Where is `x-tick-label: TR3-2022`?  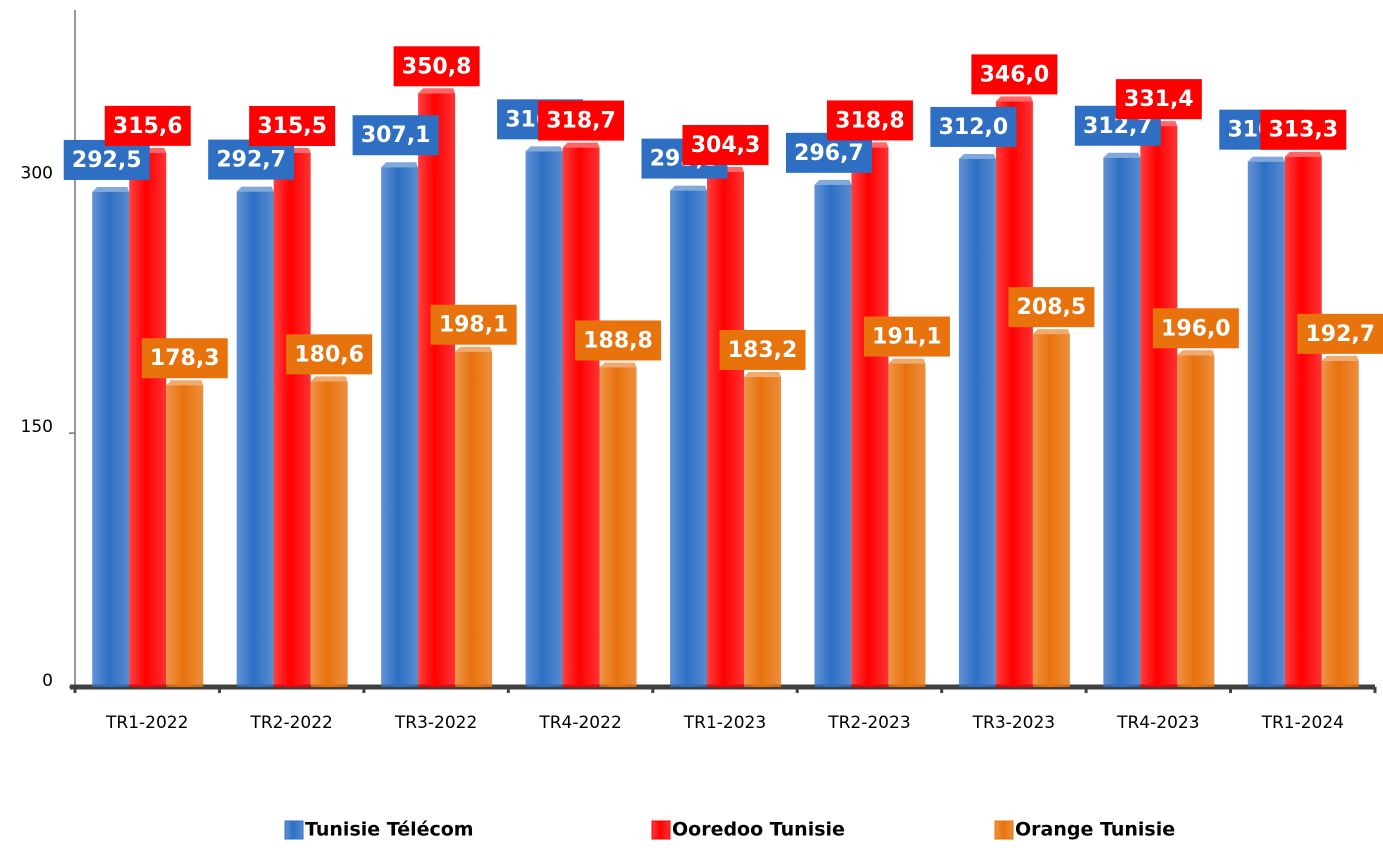 x-tick-label: TR3-2022 is located at coordinates (435, 723).